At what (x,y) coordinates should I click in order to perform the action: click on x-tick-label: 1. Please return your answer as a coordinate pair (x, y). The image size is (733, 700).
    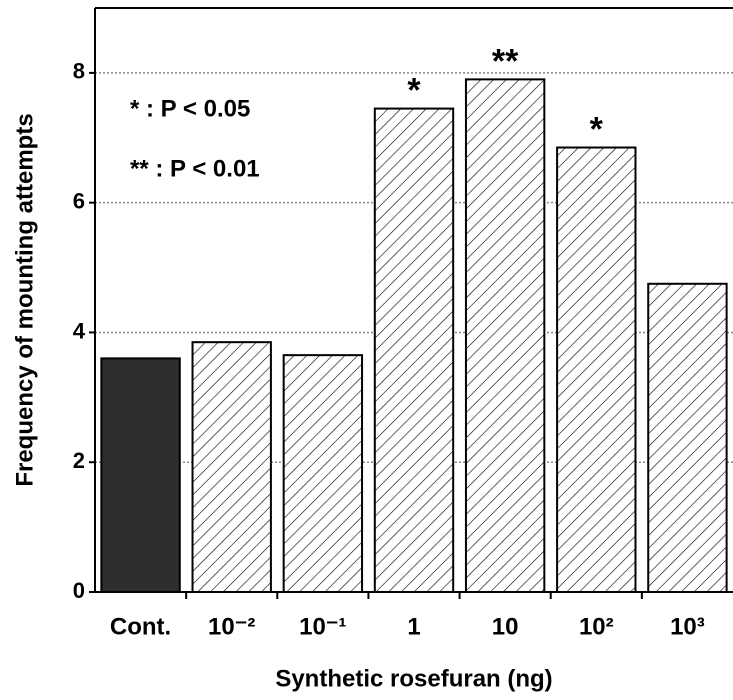
    Looking at the image, I should click on (413, 626).